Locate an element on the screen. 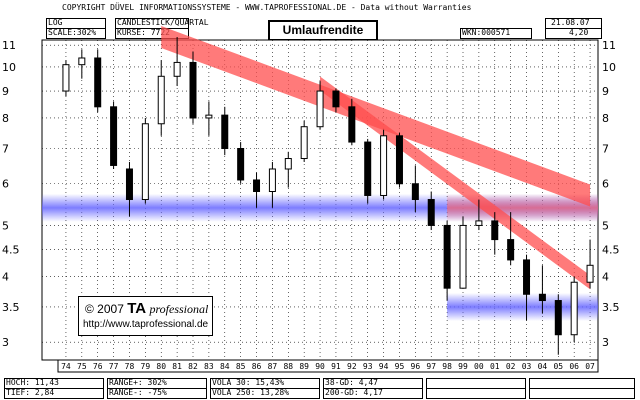  y-tick-label-left: 4 is located at coordinates (5, 276).